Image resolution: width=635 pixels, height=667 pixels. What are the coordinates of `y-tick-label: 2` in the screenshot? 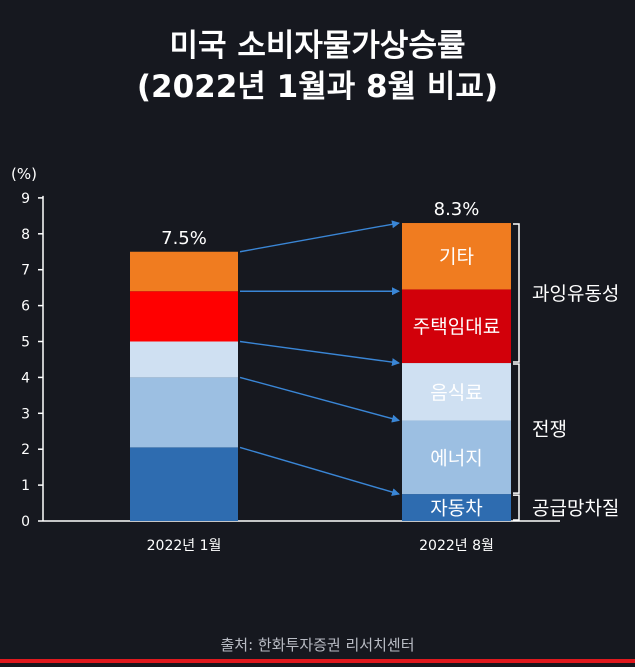 It's located at (25, 450).